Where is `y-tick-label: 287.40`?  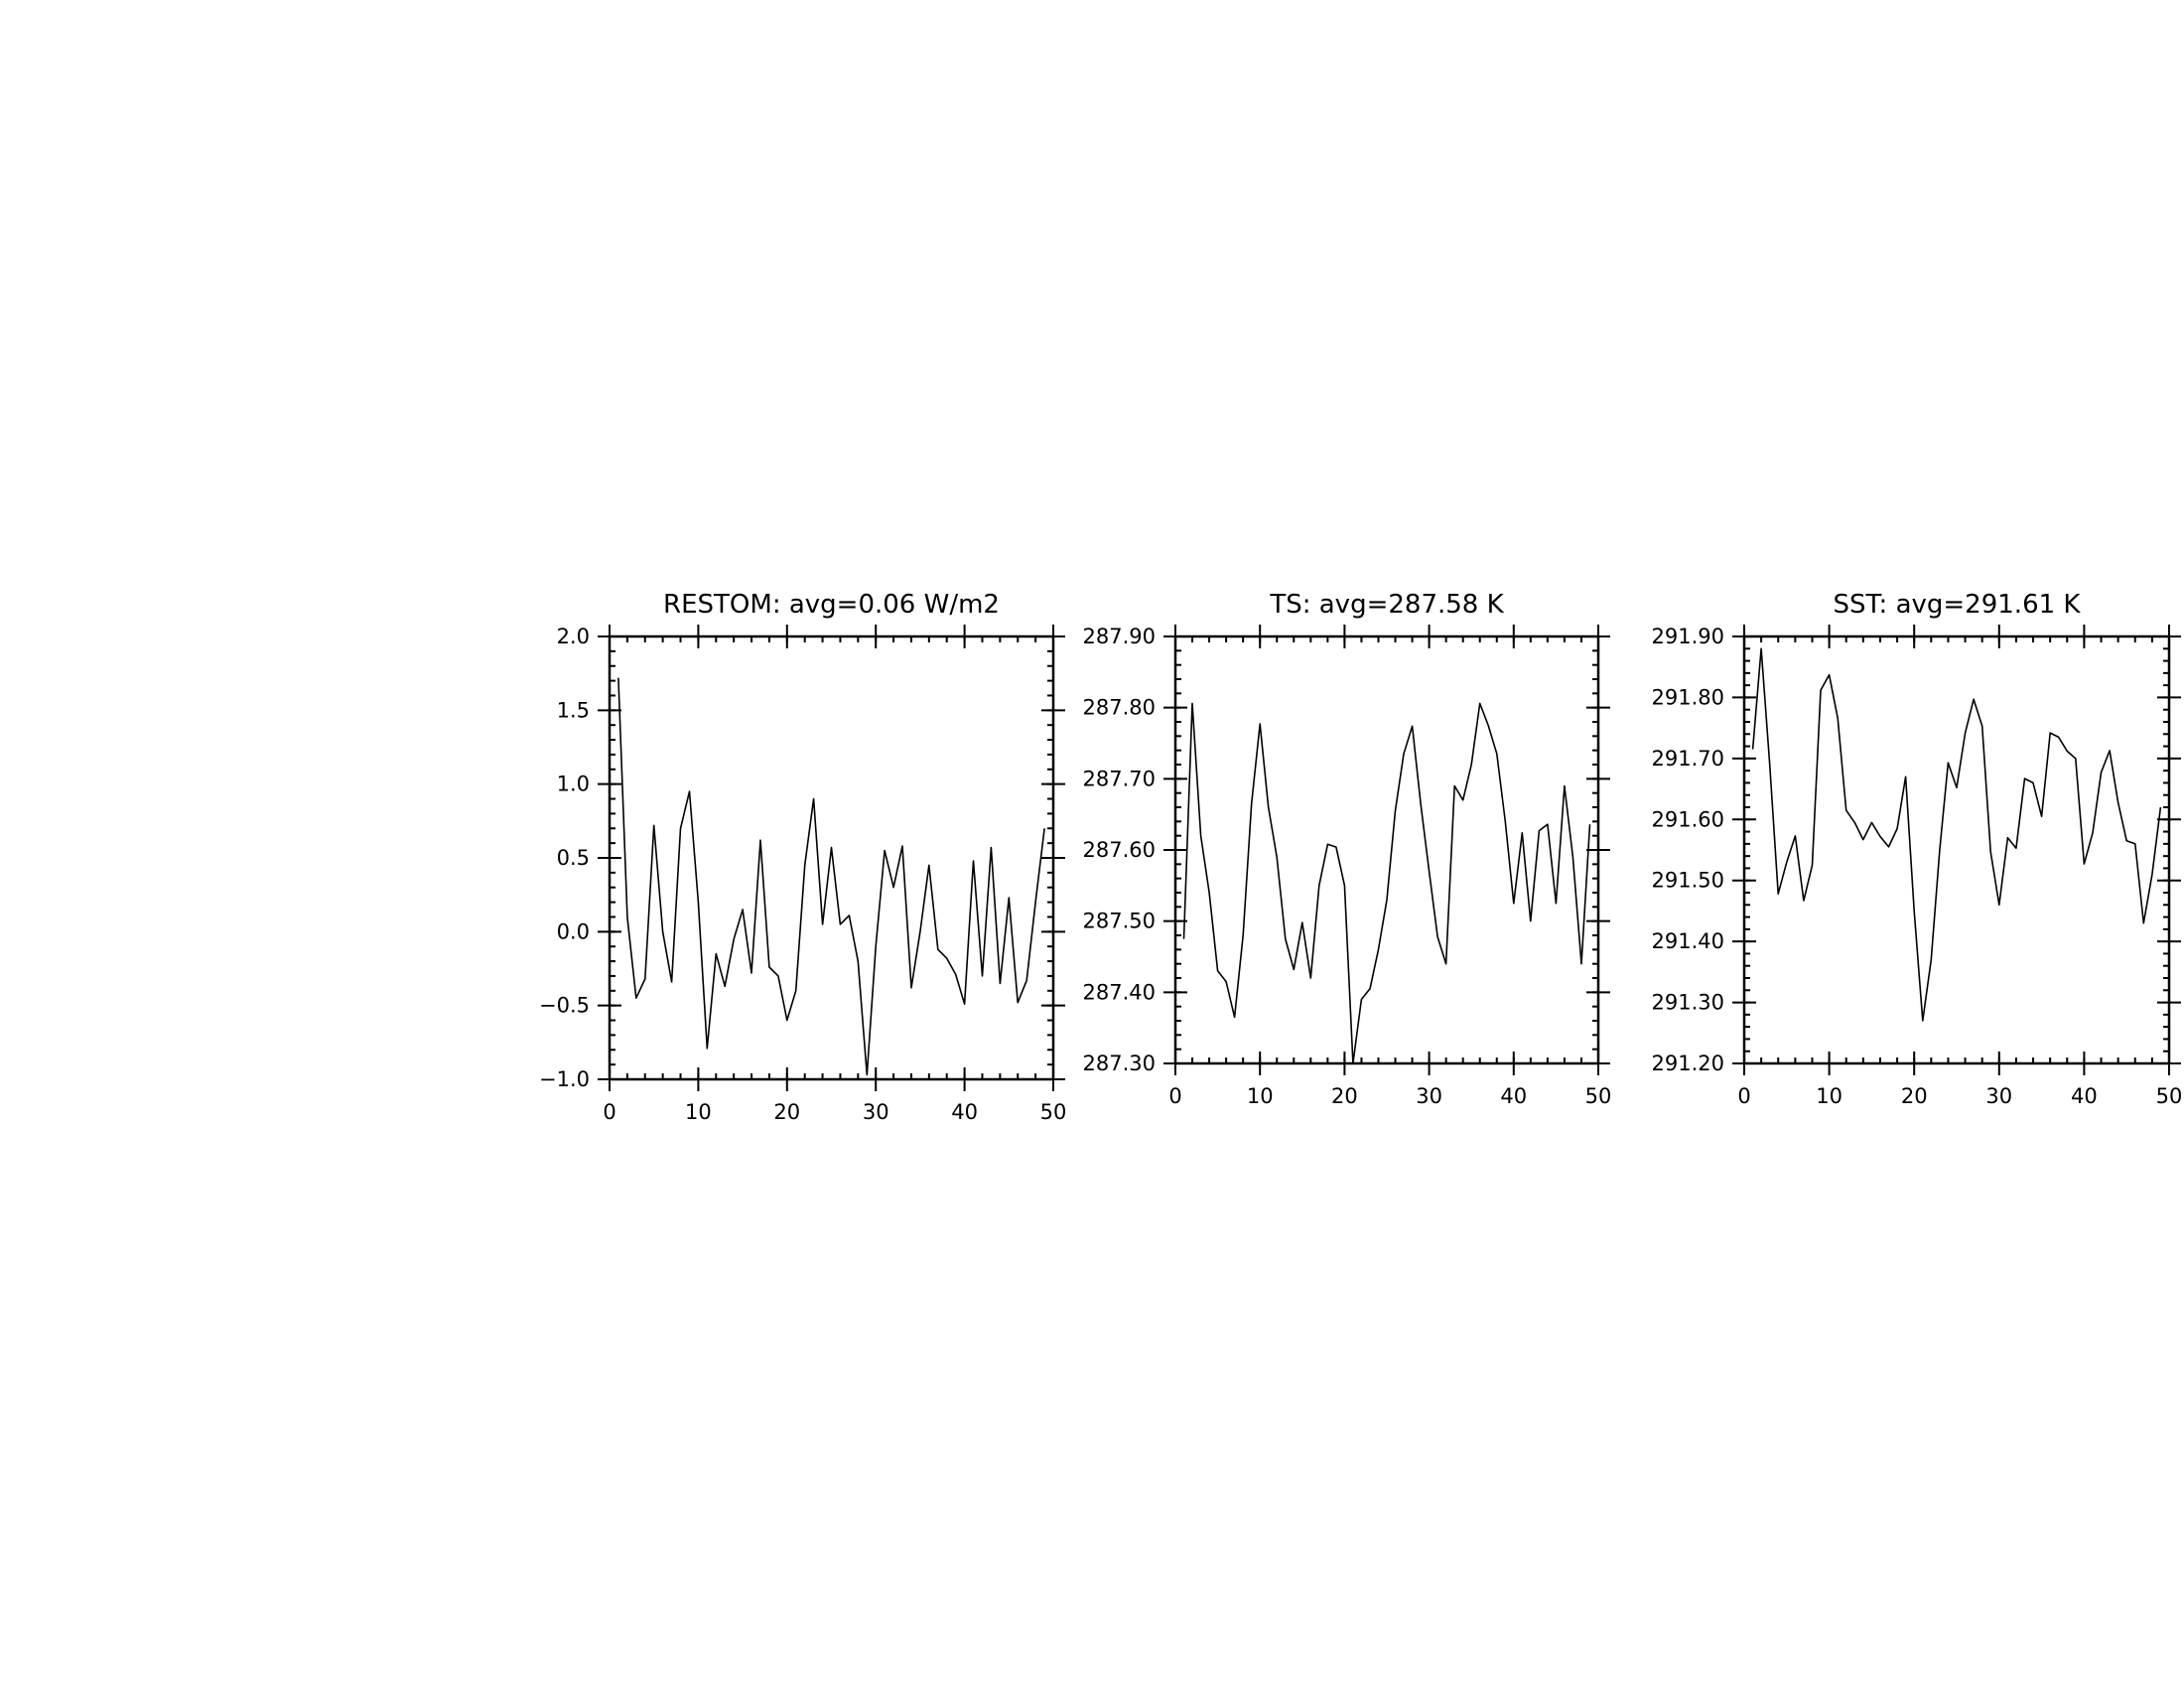 y-tick-label: 287.40 is located at coordinates (1119, 992).